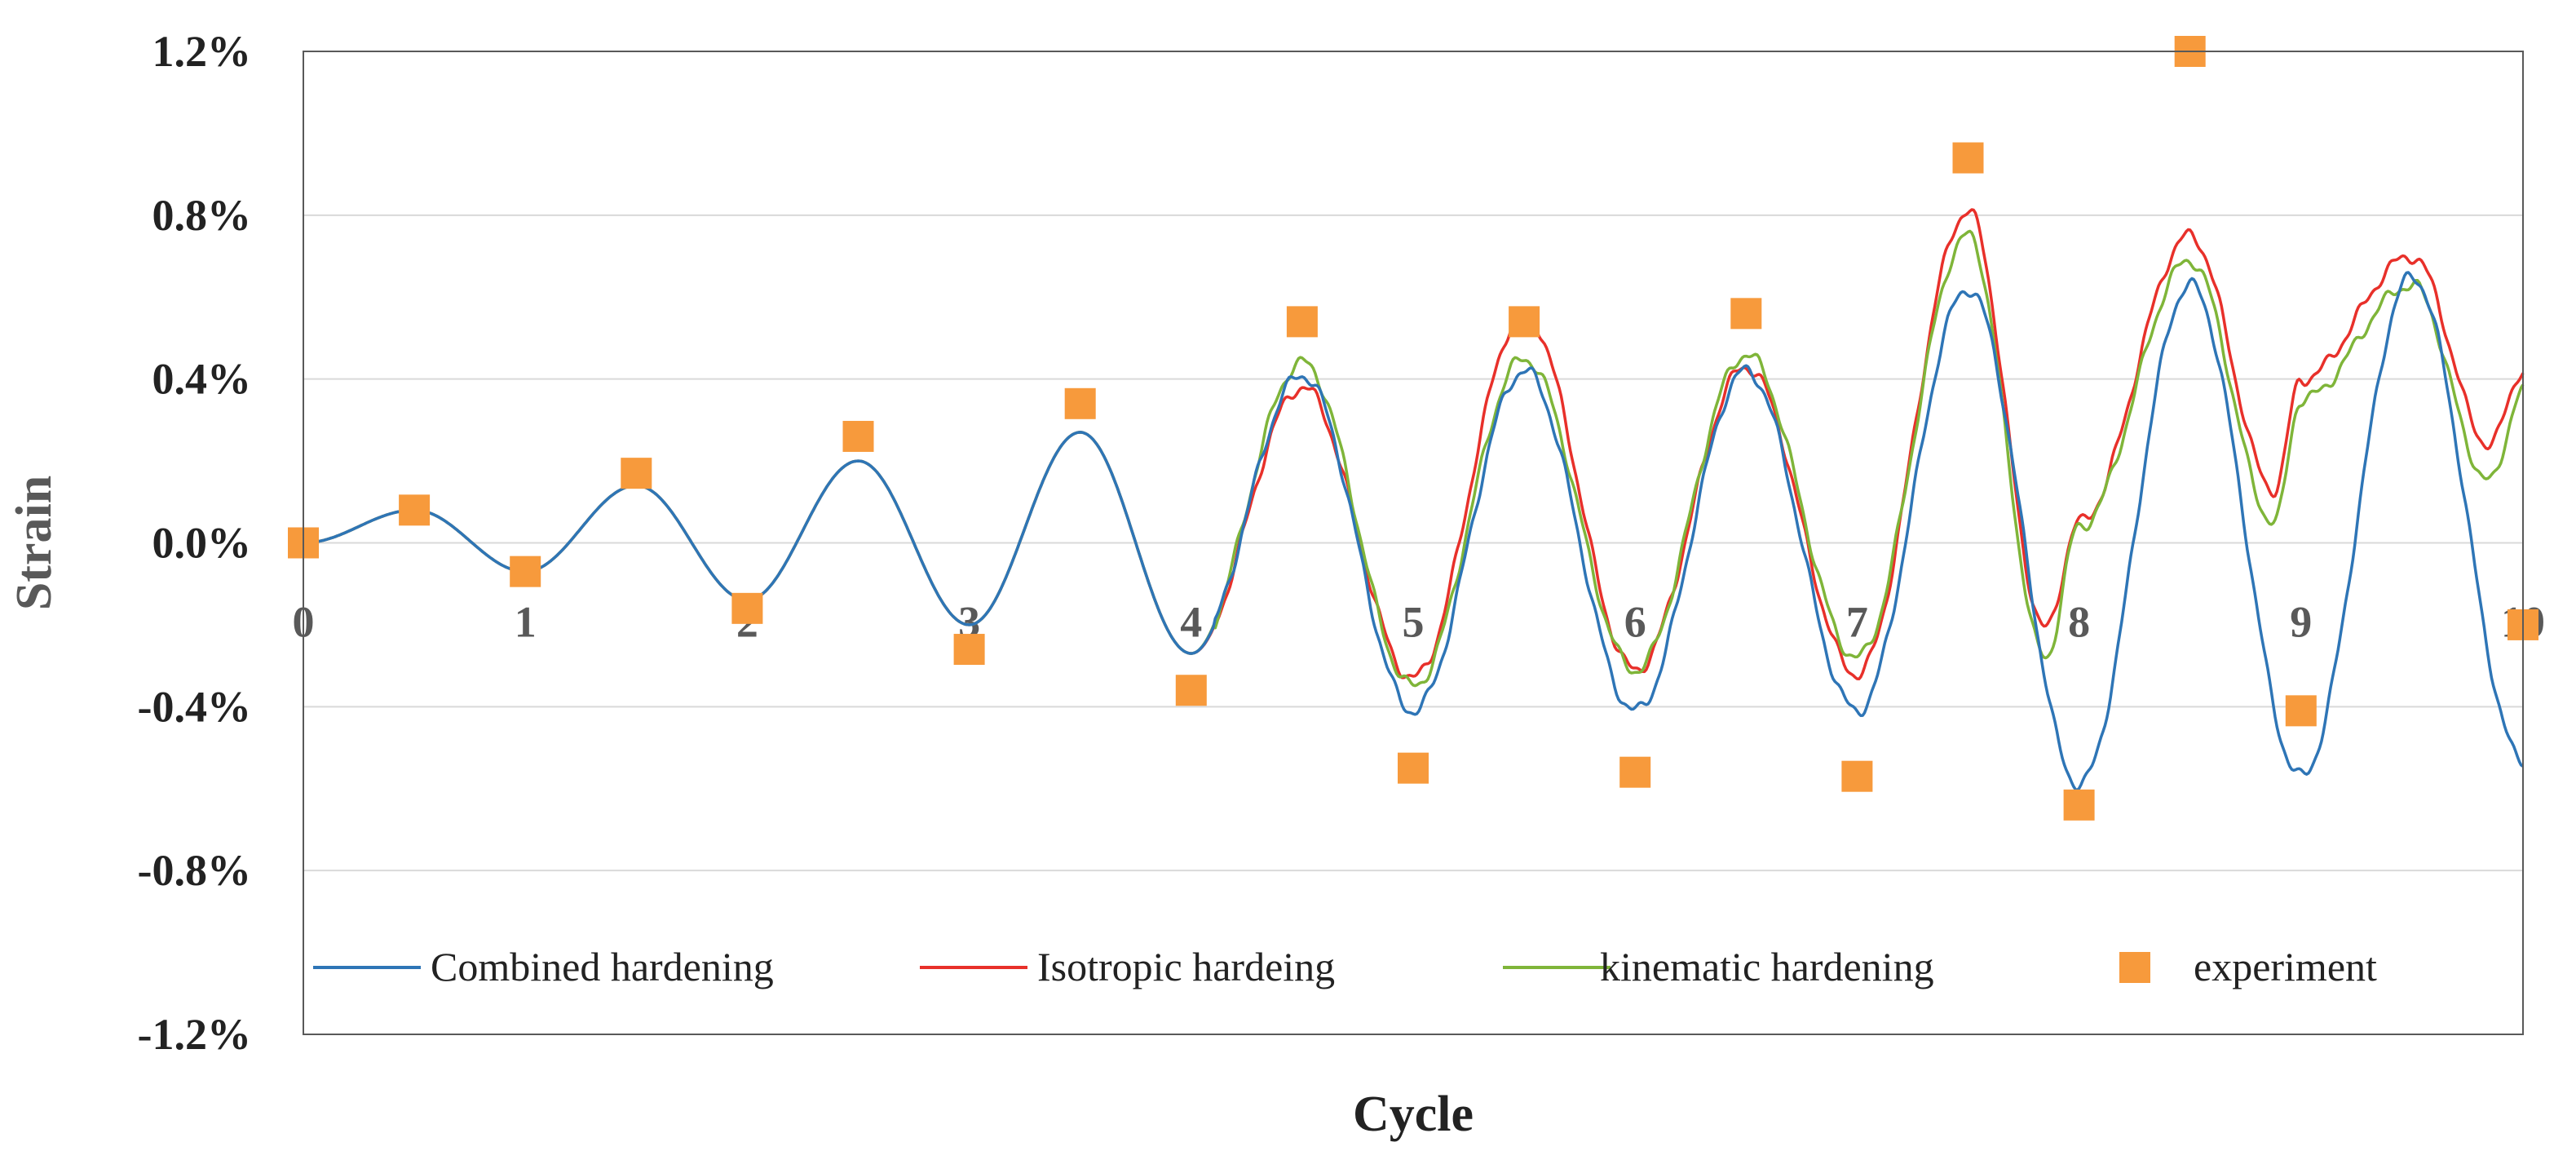 This screenshot has width=2576, height=1151. I want to click on y-tick-label: 0.4%, so click(202, 379).